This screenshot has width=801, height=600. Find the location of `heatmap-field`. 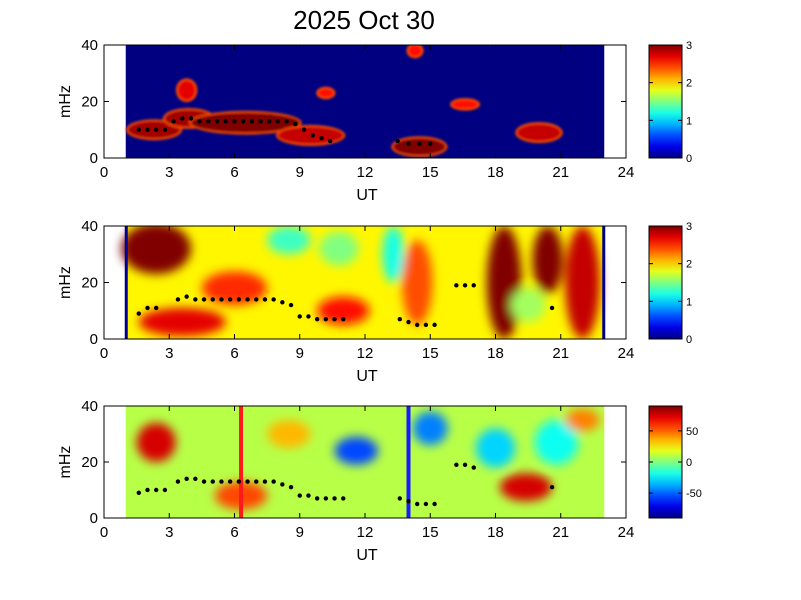

heatmap-field is located at coordinates (368, 459).